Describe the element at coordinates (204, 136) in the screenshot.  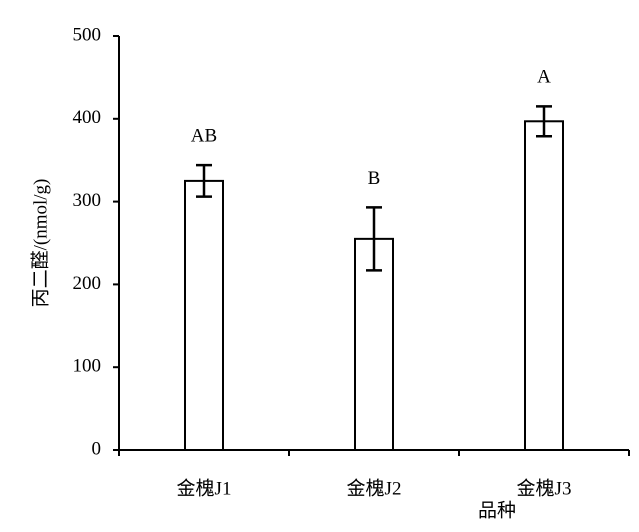
I see `significance-label: AB` at that location.